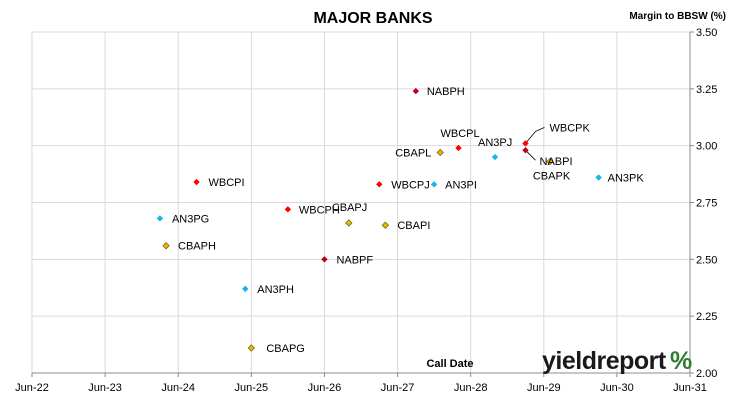  What do you see at coordinates (706, 33) in the screenshot?
I see `y-tick-label: 3.50` at bounding box center [706, 33].